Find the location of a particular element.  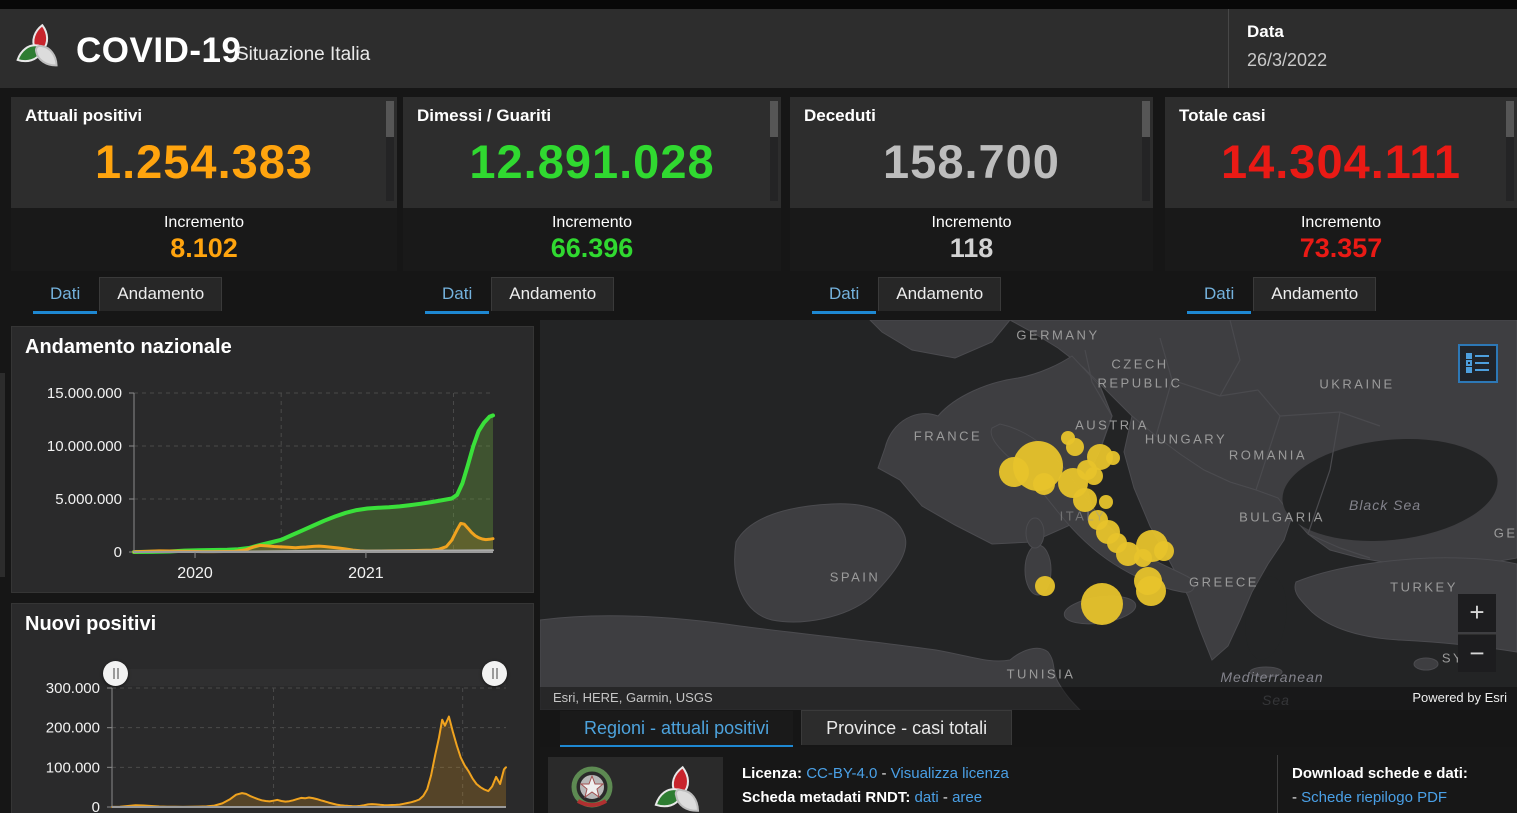

page-title: COVID-19 is located at coordinates (159, 50).